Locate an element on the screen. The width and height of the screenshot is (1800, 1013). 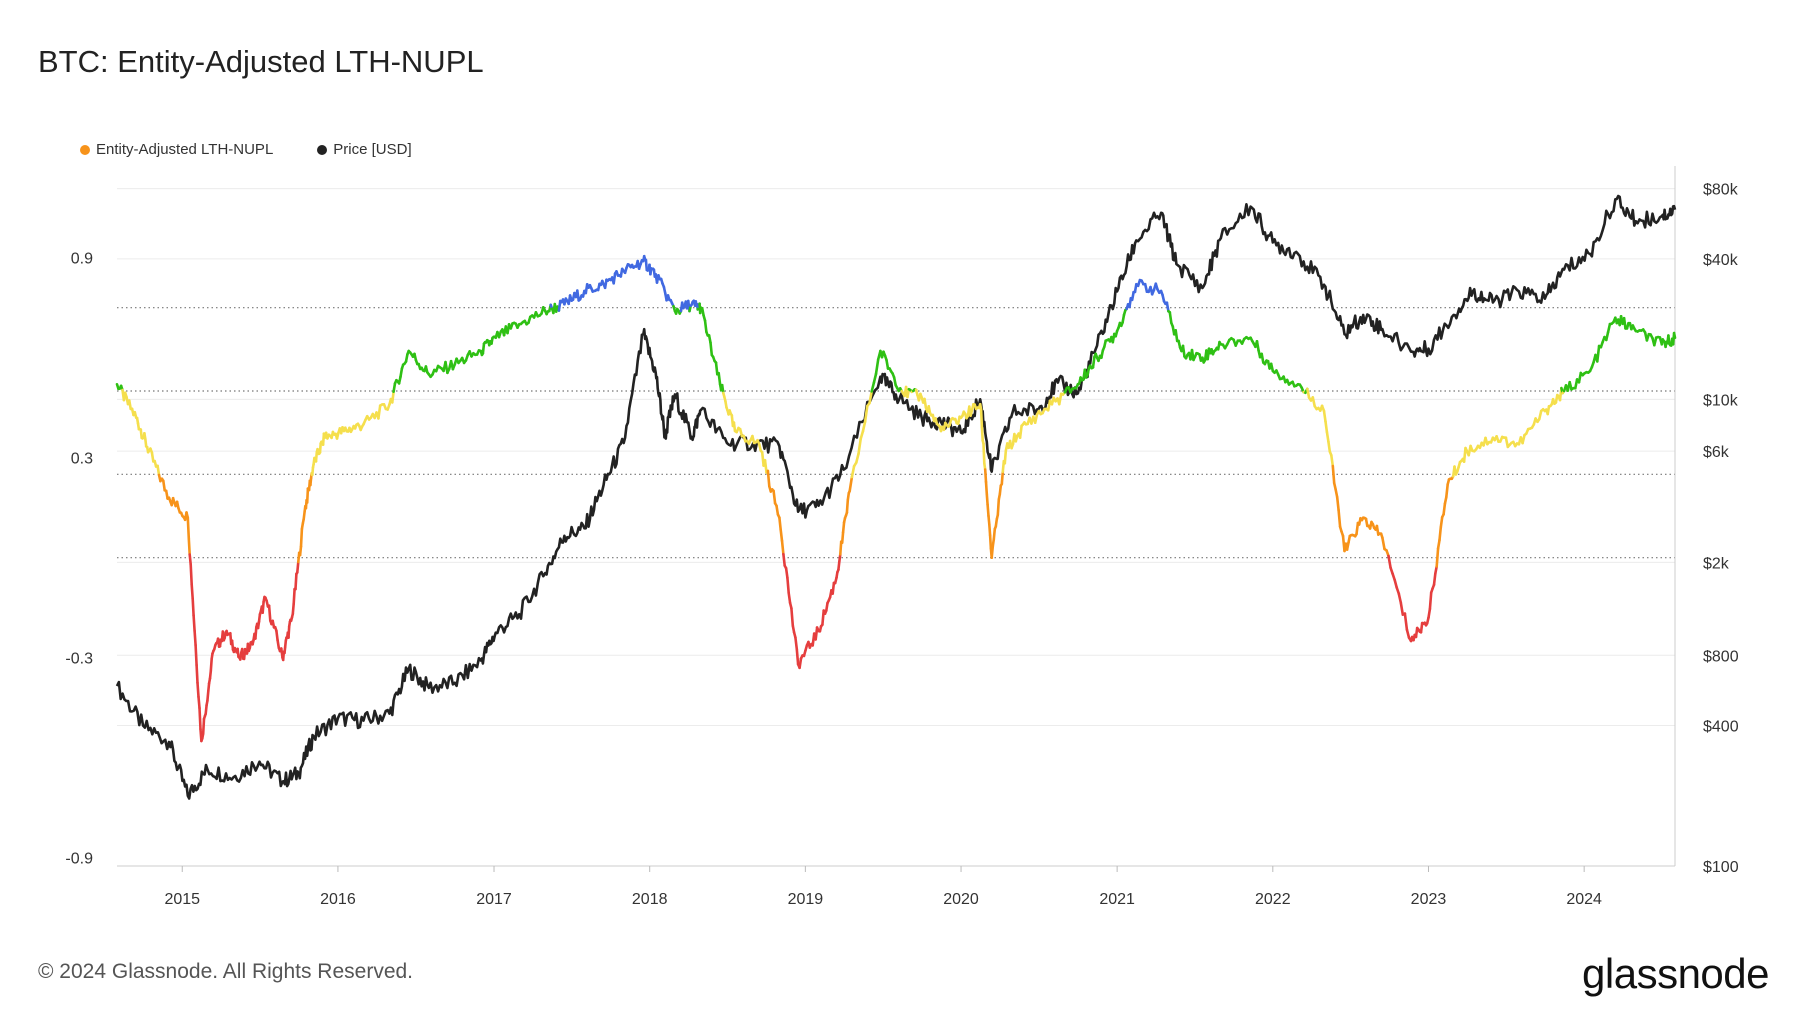
y-right-tick-label: $100 is located at coordinates (1721, 867).